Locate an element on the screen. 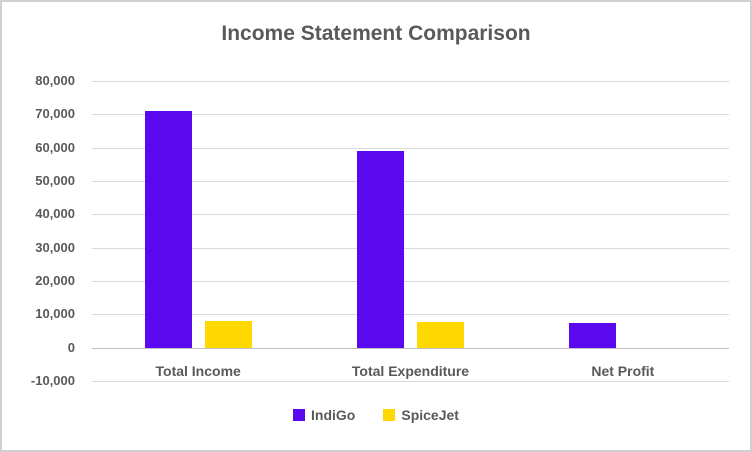  y-tick-label: 30,000 is located at coordinates (55, 247).